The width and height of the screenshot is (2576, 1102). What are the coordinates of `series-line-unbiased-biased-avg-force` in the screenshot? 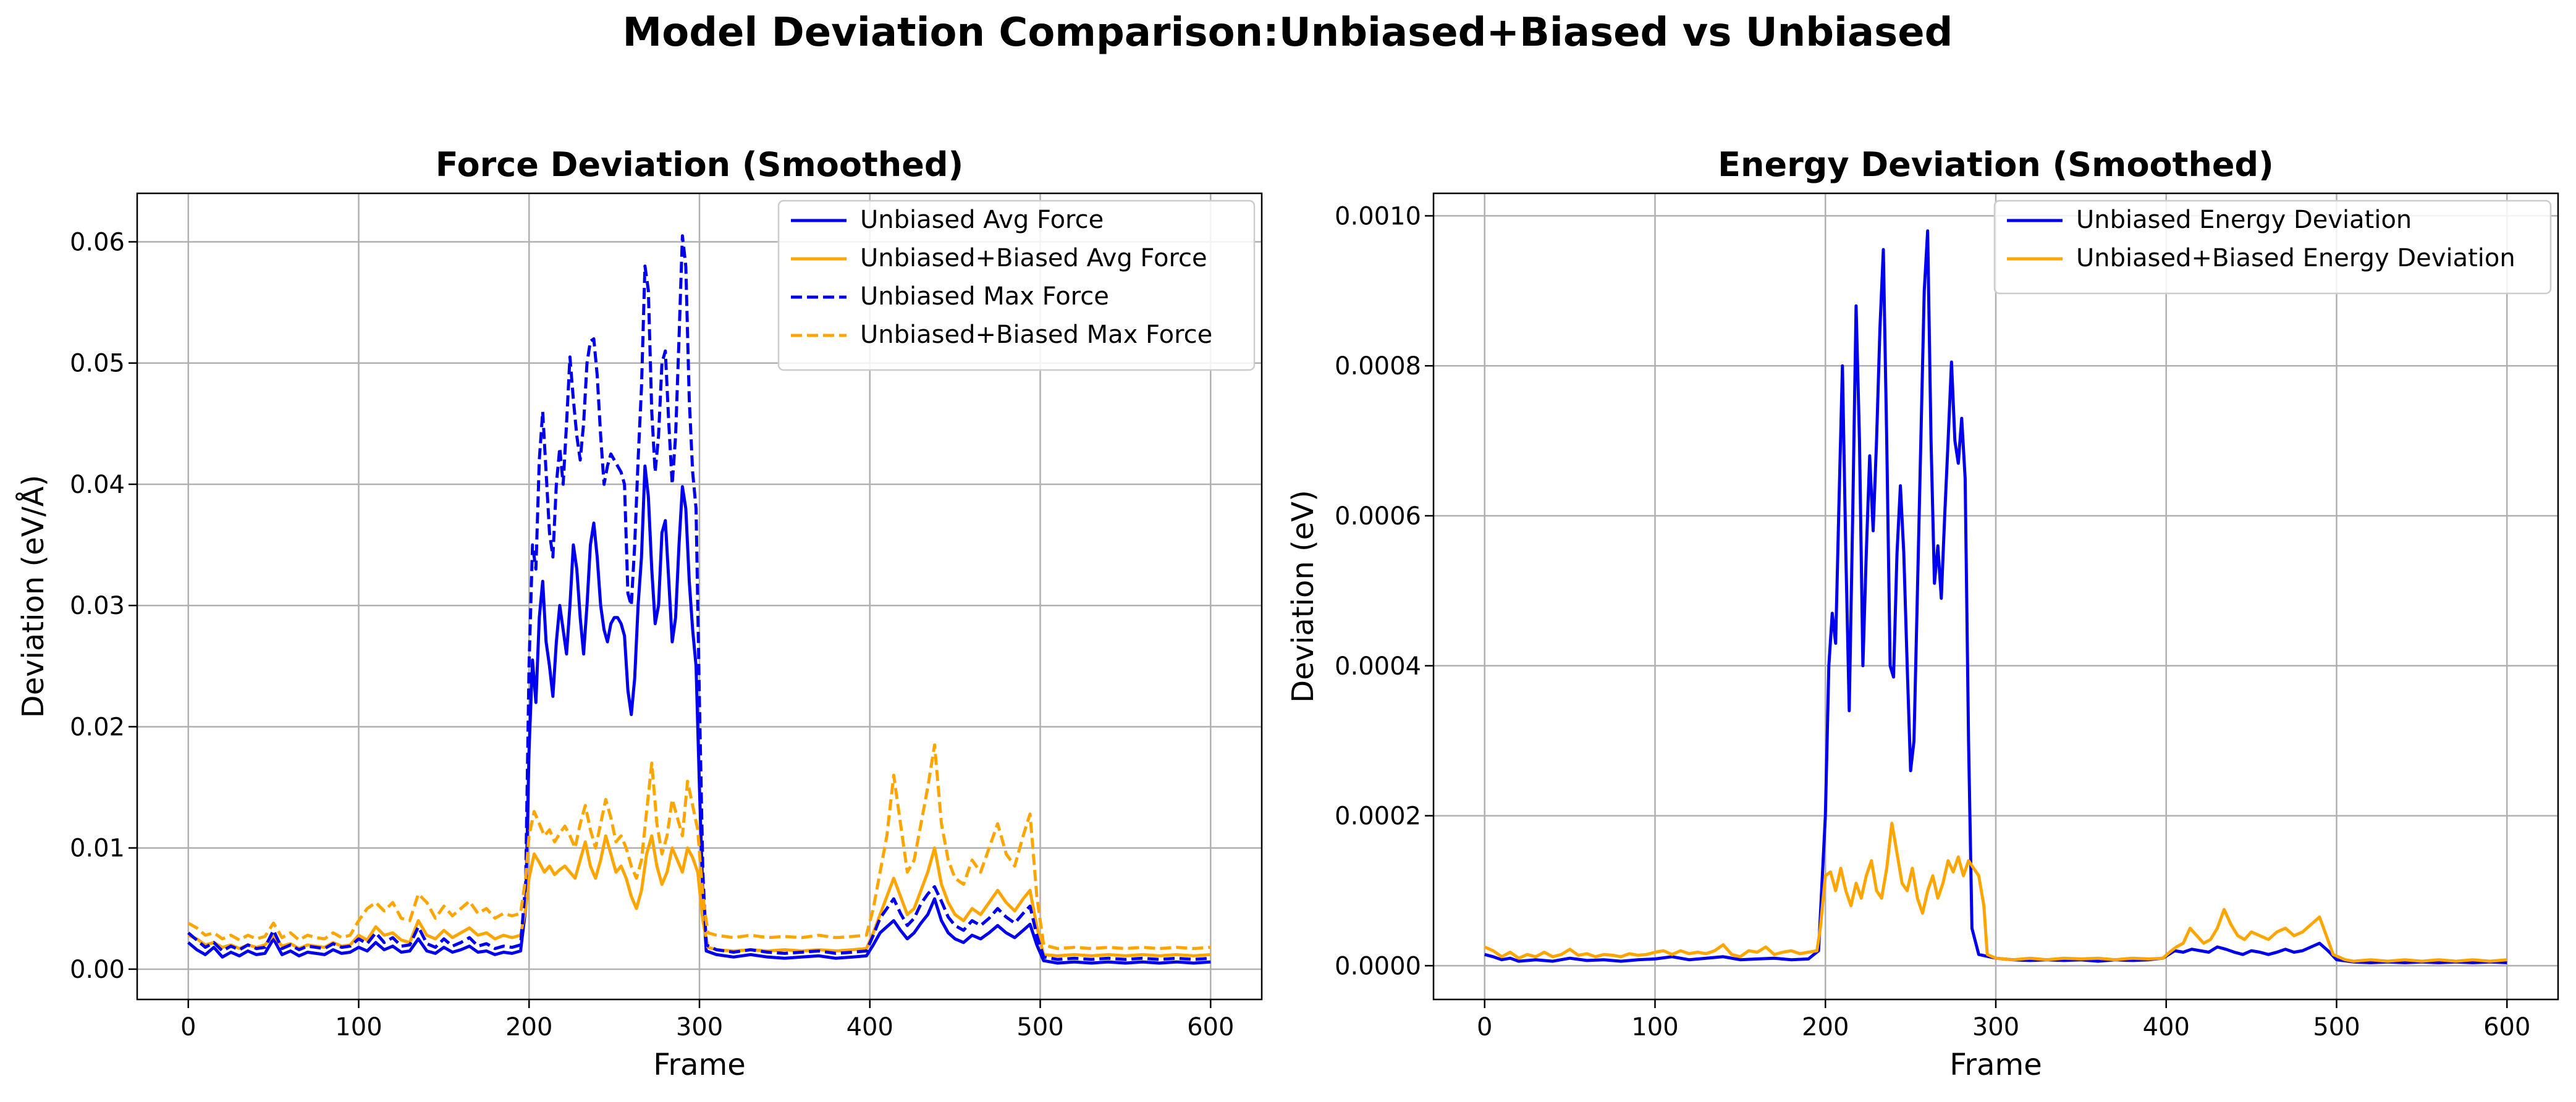 It's located at (699, 895).